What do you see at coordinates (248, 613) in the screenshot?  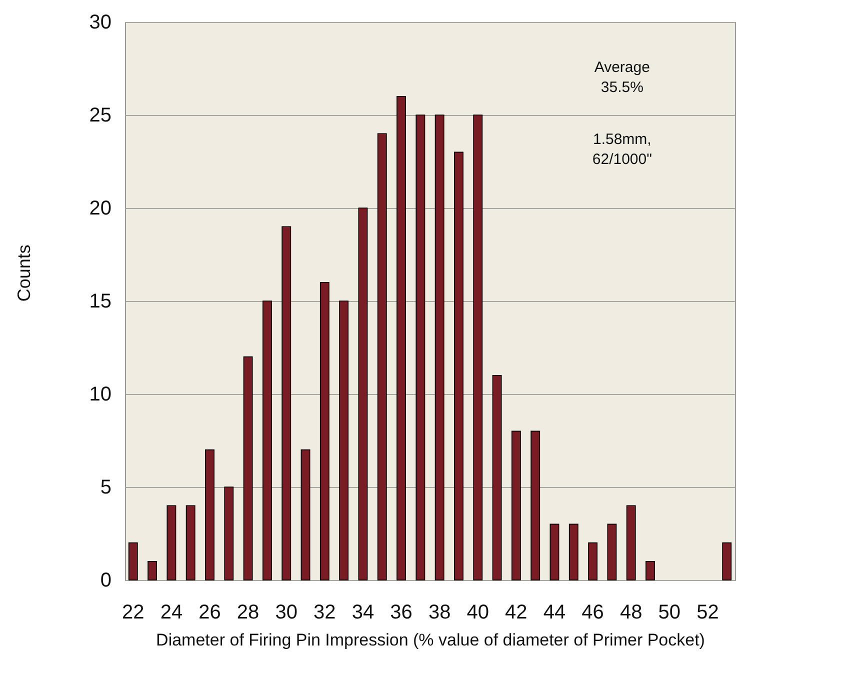 I see `x-tick-label: 28` at bounding box center [248, 613].